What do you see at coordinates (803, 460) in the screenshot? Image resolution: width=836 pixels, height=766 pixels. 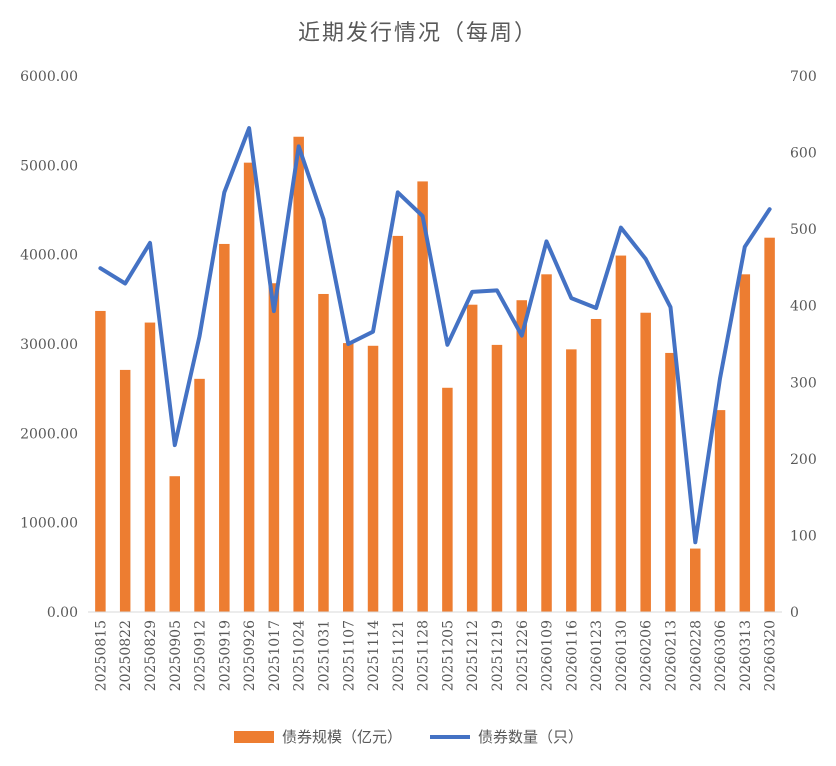 I see `y-right-tick-label: 200` at bounding box center [803, 460].